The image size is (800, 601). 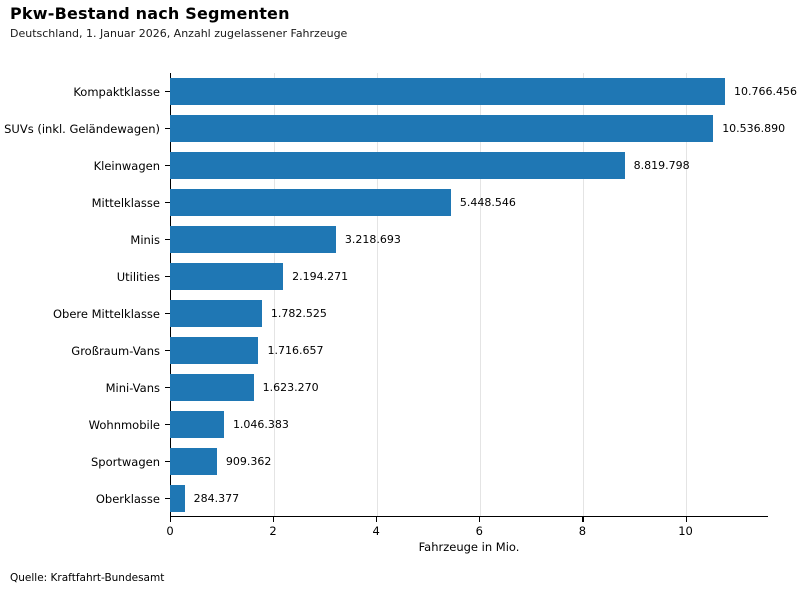 I want to click on bar-value-label: 8.819.798, so click(x=661, y=165).